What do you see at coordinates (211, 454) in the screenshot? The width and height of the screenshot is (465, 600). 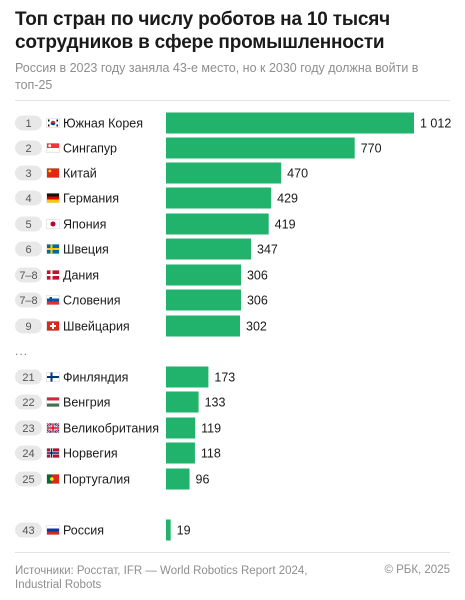 I see `value-label: 118` at bounding box center [211, 454].